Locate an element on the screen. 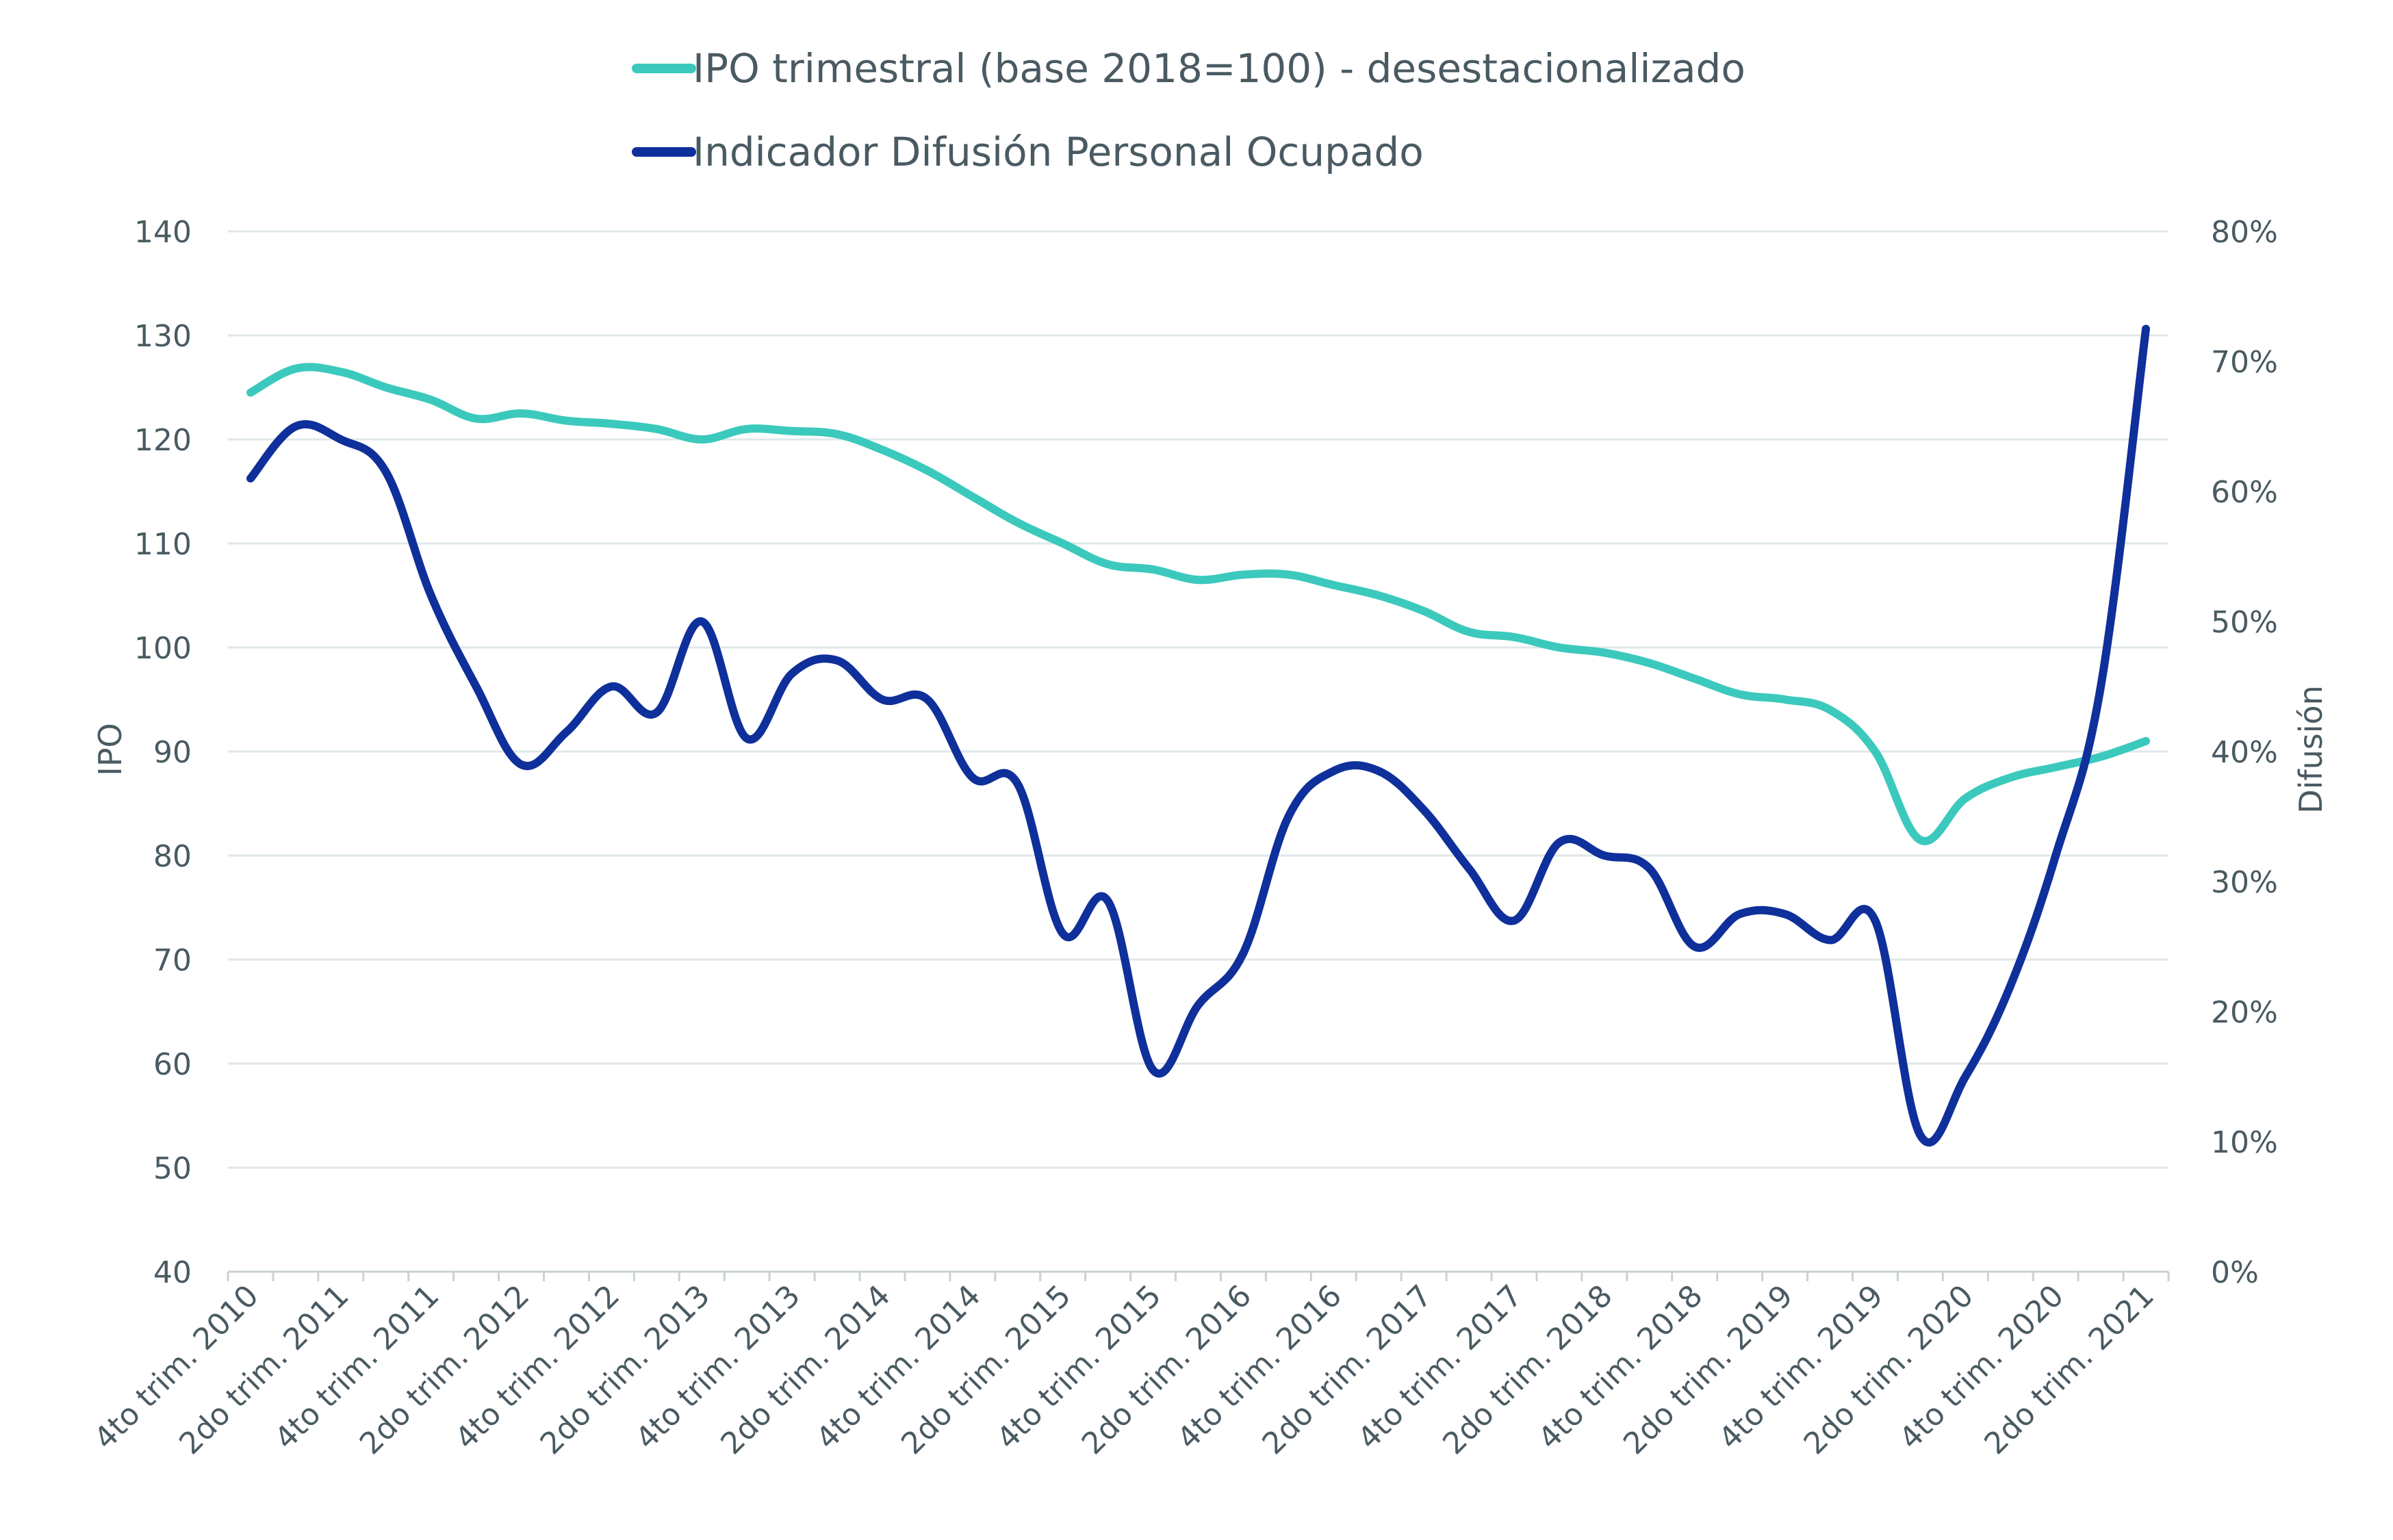 The height and width of the screenshot is (1540, 2393). x-tick-label: 2do trim. 2015 is located at coordinates (986, 1370).